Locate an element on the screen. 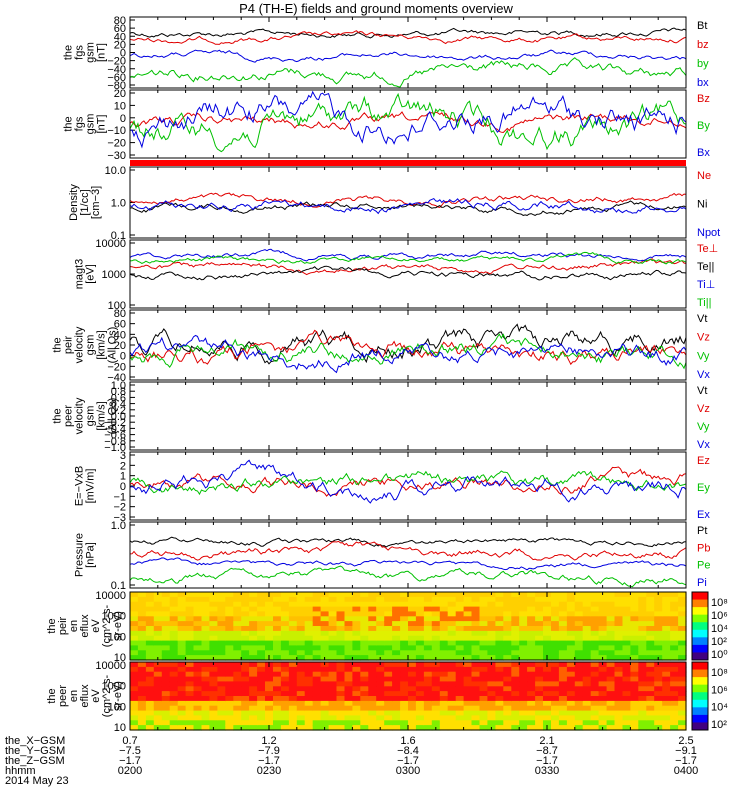  y-axis-label-line: (All Qs) is located at coordinates (113, 345).